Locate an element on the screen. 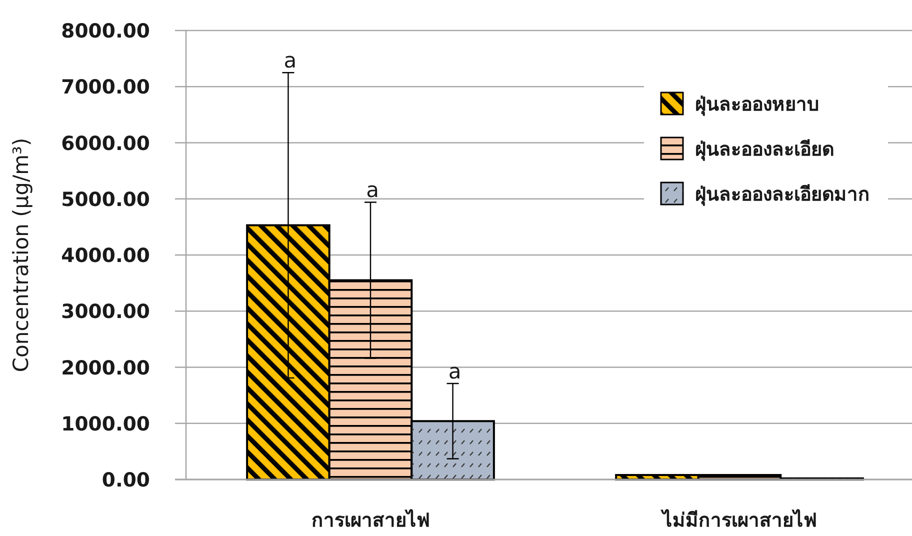 The height and width of the screenshot is (536, 912). y-tick-label: 1000.00 is located at coordinates (105, 424).